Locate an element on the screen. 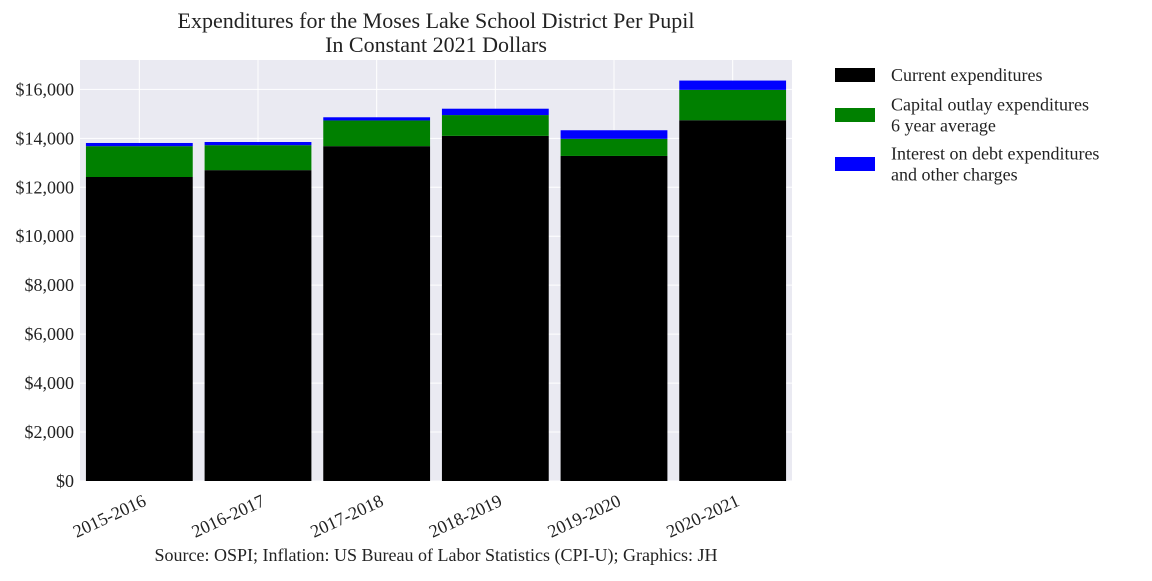 This screenshot has height=581, width=1152. y-tick-label: $2,000 is located at coordinates (50, 432).